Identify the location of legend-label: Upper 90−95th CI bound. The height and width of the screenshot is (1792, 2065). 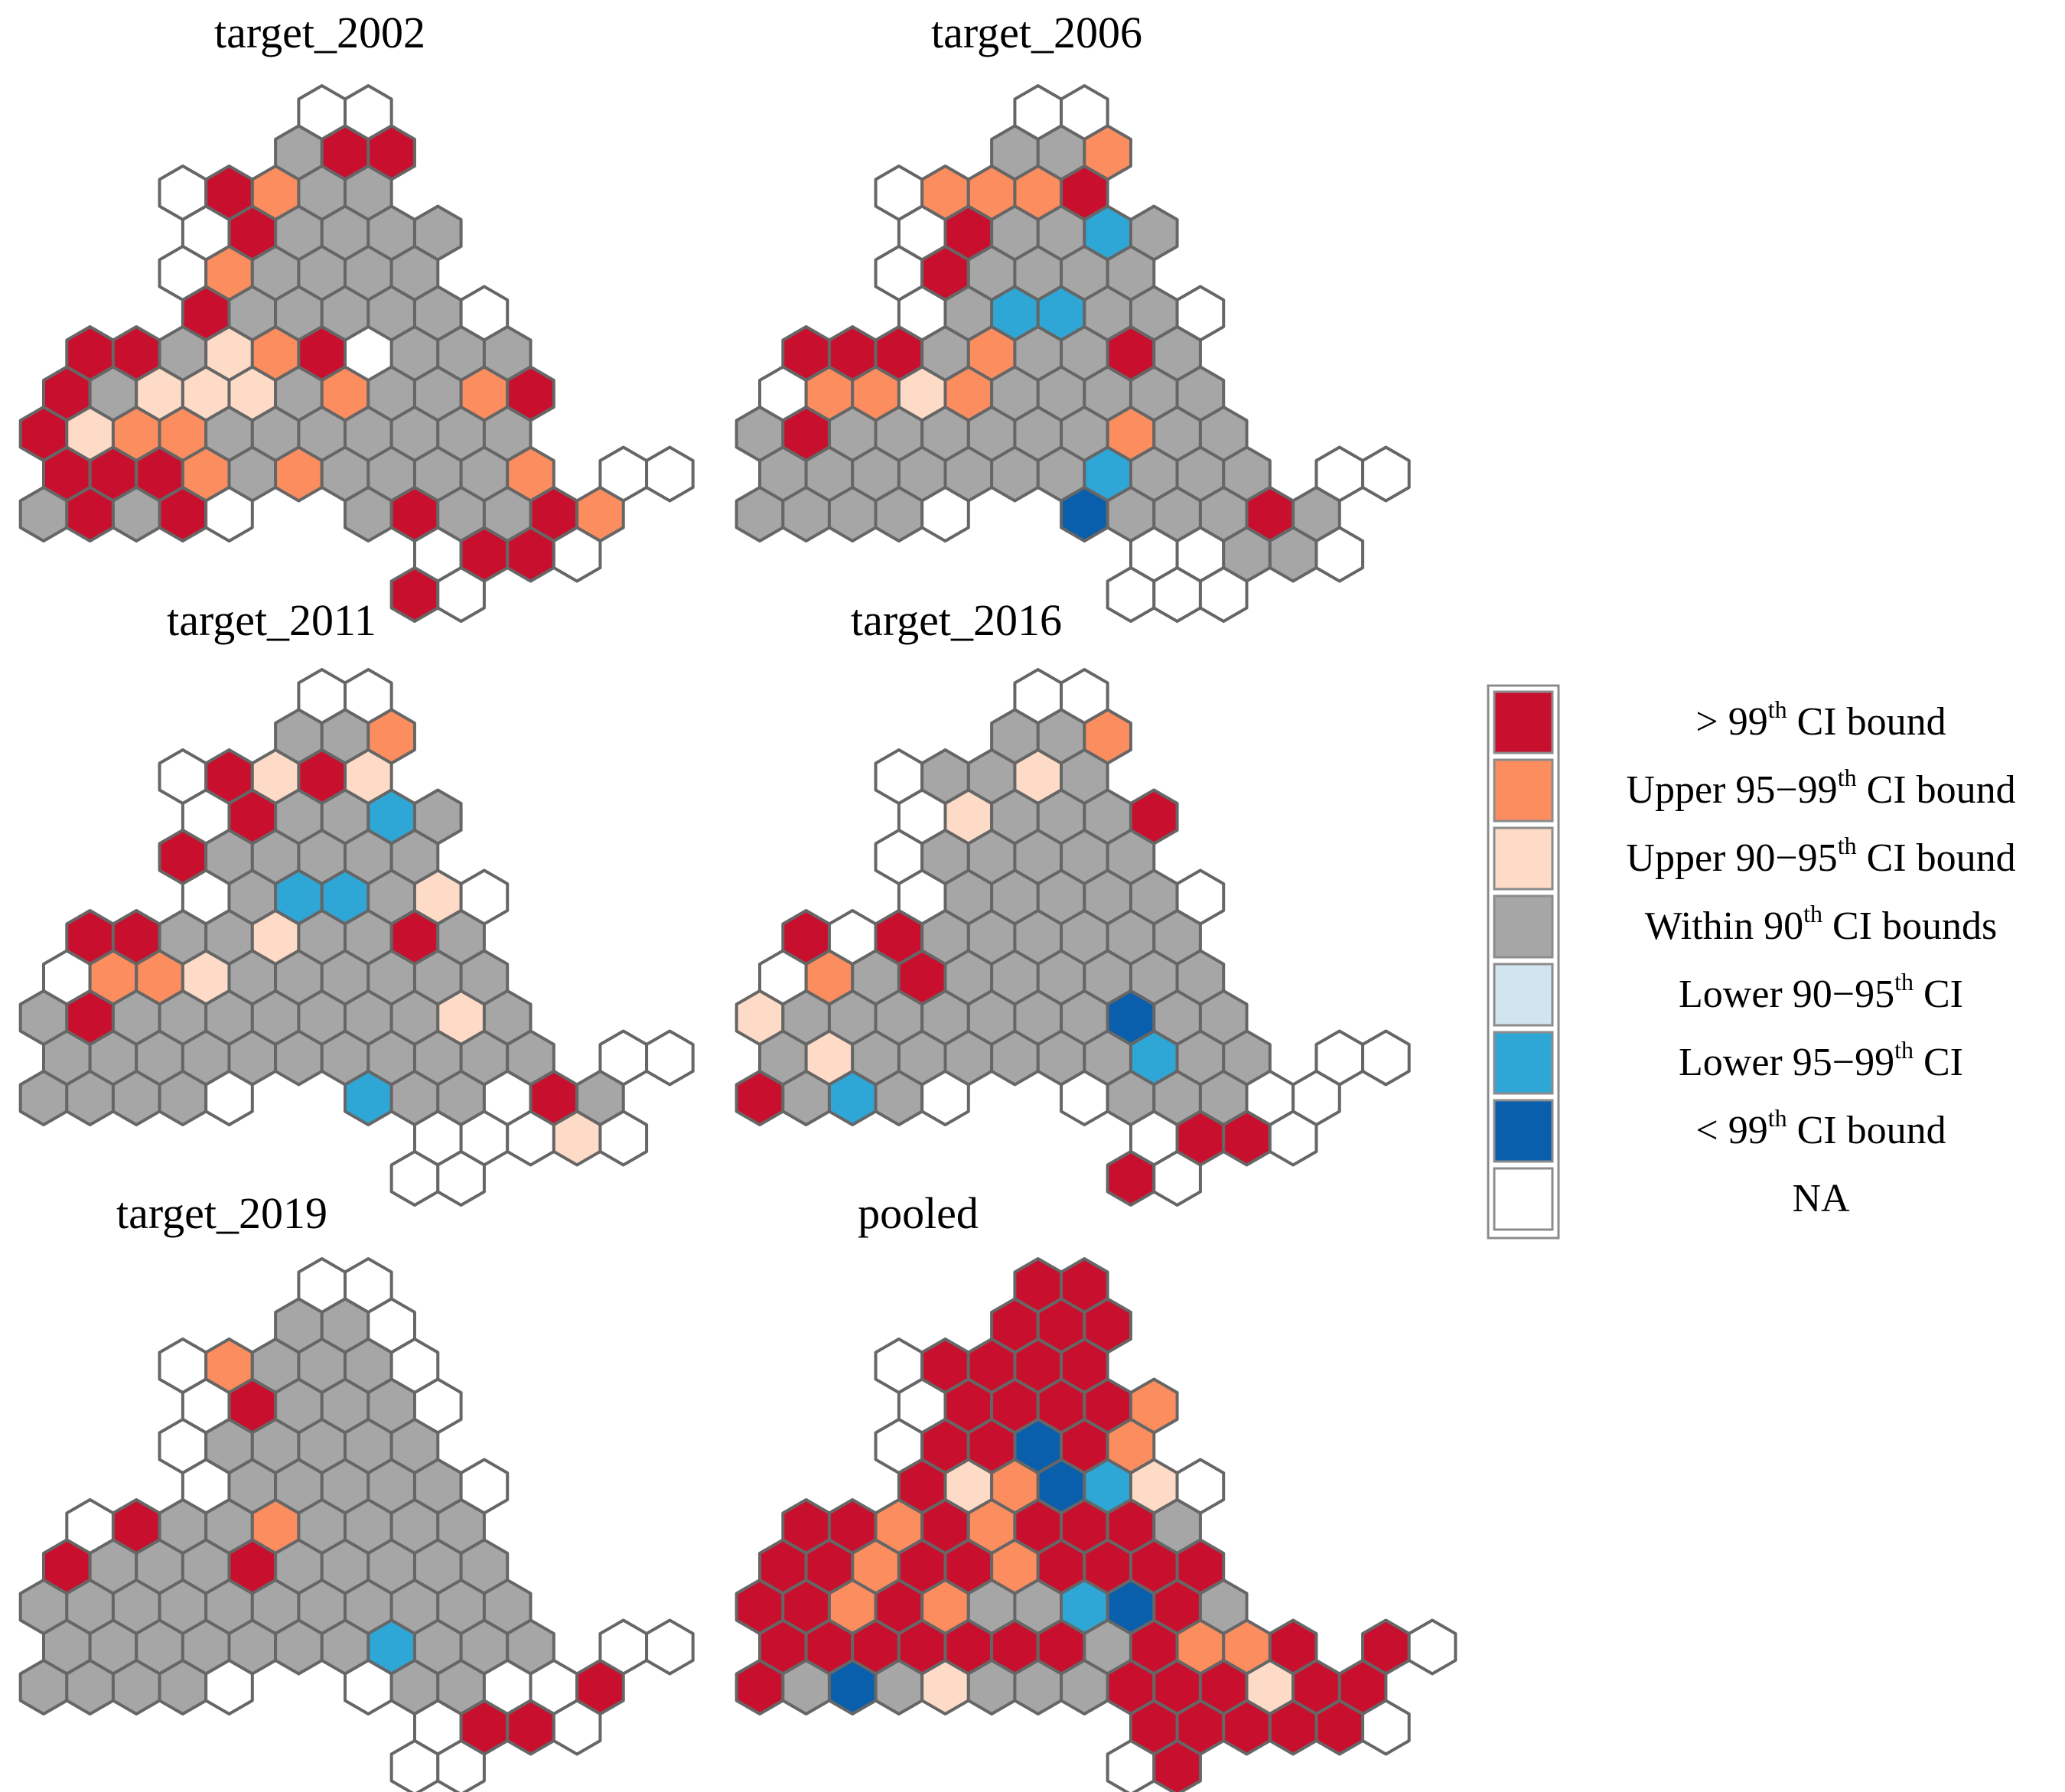
(1820, 856).